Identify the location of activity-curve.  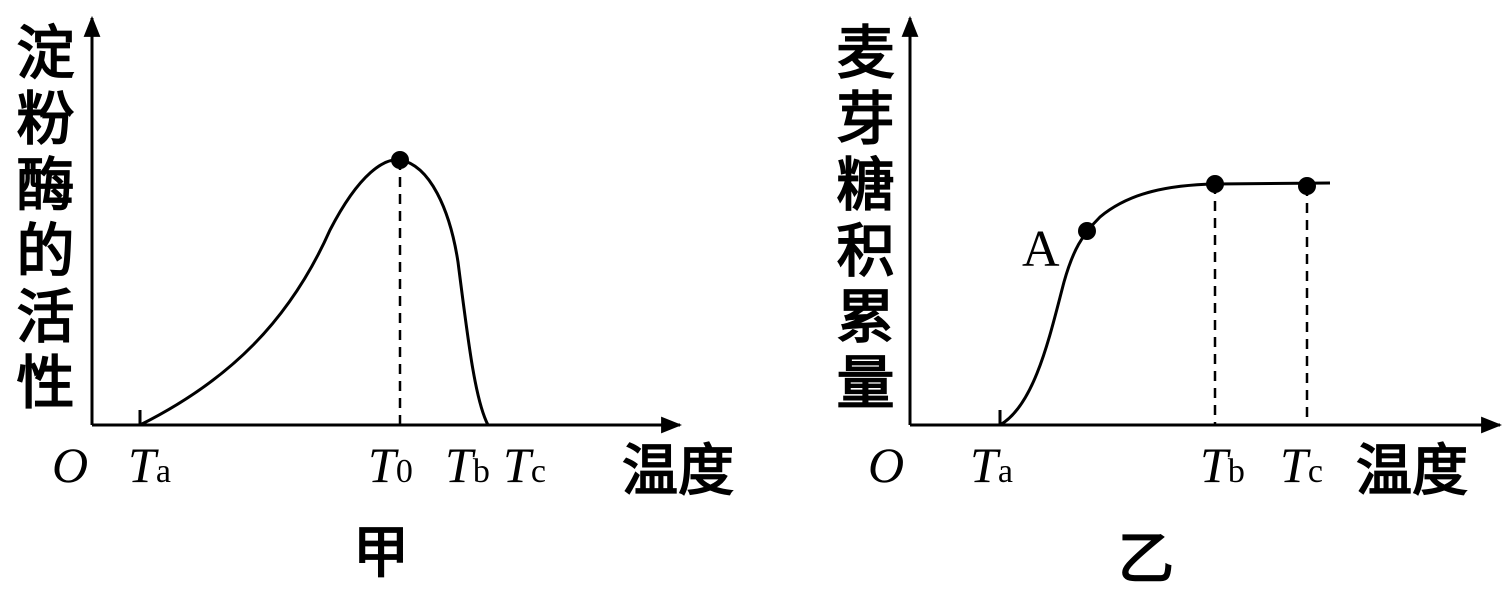
(314, 292).